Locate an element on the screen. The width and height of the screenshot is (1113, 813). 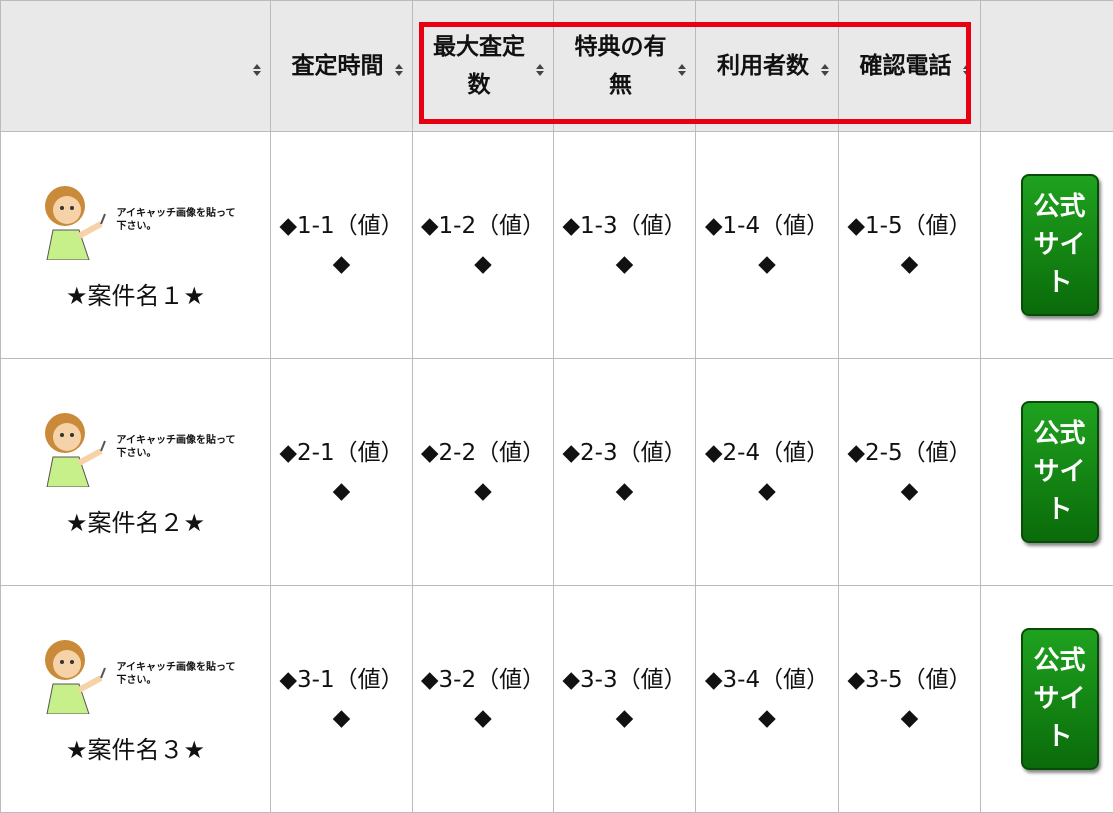
item-cell: アイキャッチ画像を貼って下さい。 ★案件名１★ is located at coordinates (136, 245).